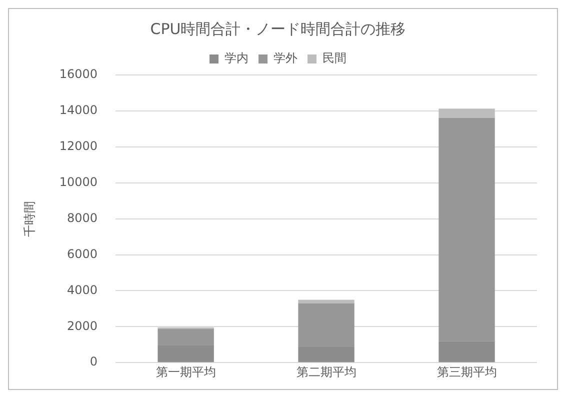  Describe the element at coordinates (286, 58) in the screenshot. I see `legend-label: 学外` at that location.